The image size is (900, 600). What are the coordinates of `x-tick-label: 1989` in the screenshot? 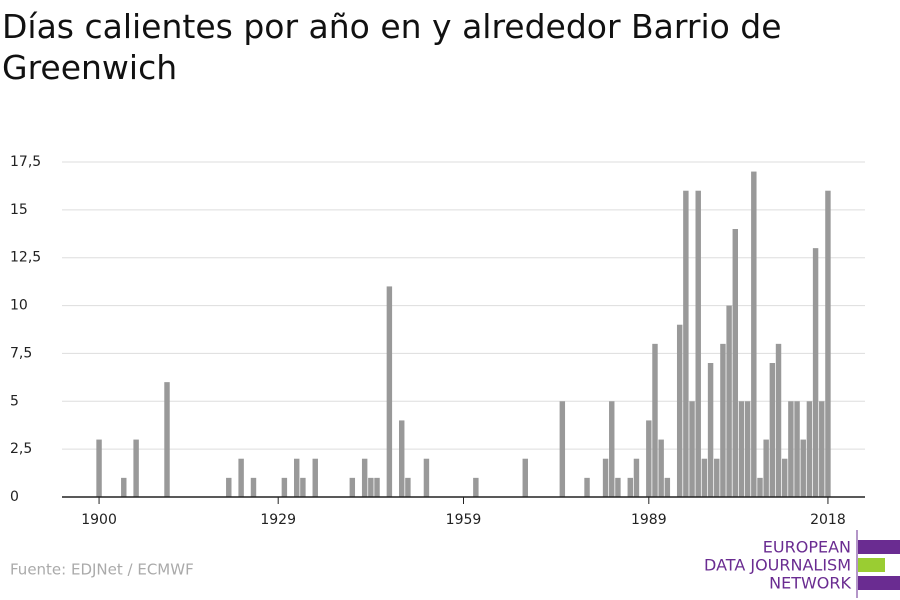 It's located at (649, 520).